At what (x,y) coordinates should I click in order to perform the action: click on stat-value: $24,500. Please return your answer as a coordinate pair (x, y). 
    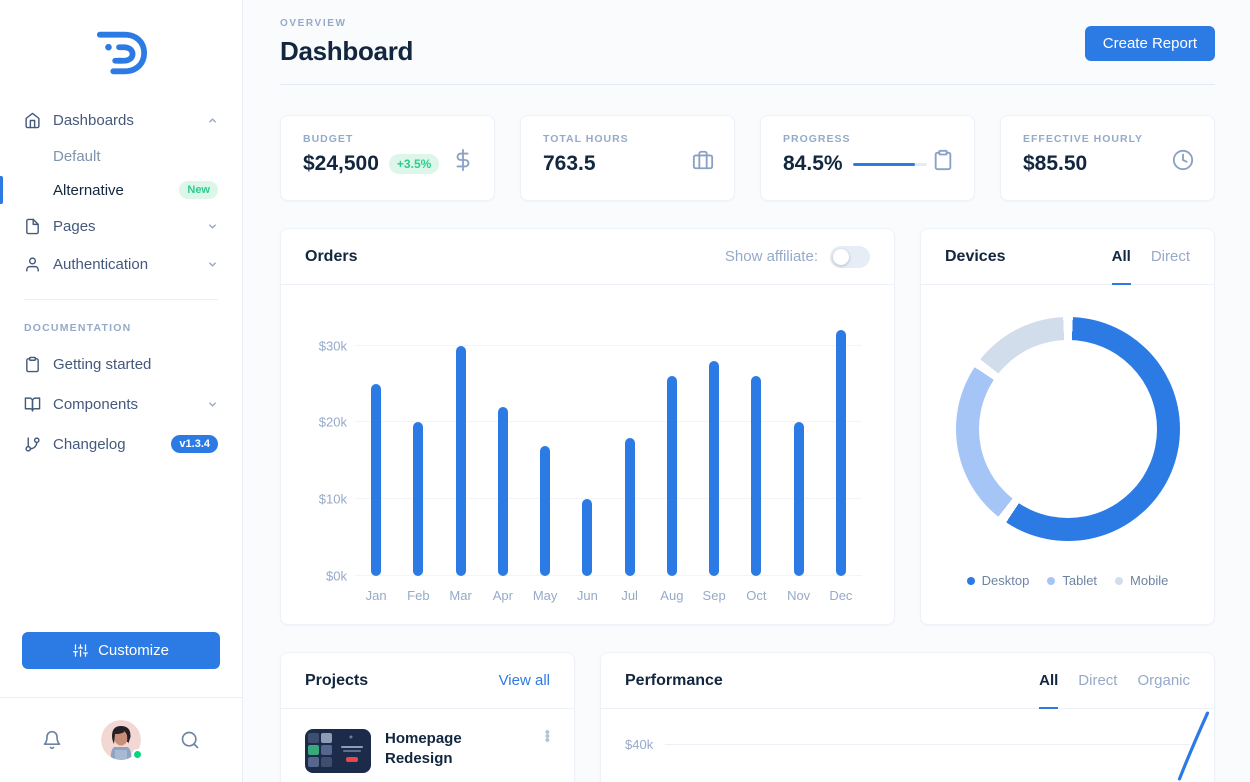
    Looking at the image, I should click on (341, 163).